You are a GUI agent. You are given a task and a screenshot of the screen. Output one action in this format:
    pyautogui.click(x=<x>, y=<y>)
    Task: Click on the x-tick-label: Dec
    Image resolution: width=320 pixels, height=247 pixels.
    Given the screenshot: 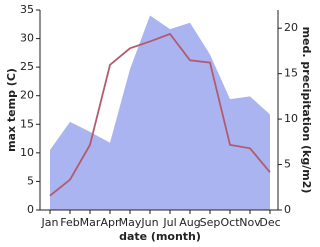 What is the action you would take?
    pyautogui.click(x=269, y=222)
    